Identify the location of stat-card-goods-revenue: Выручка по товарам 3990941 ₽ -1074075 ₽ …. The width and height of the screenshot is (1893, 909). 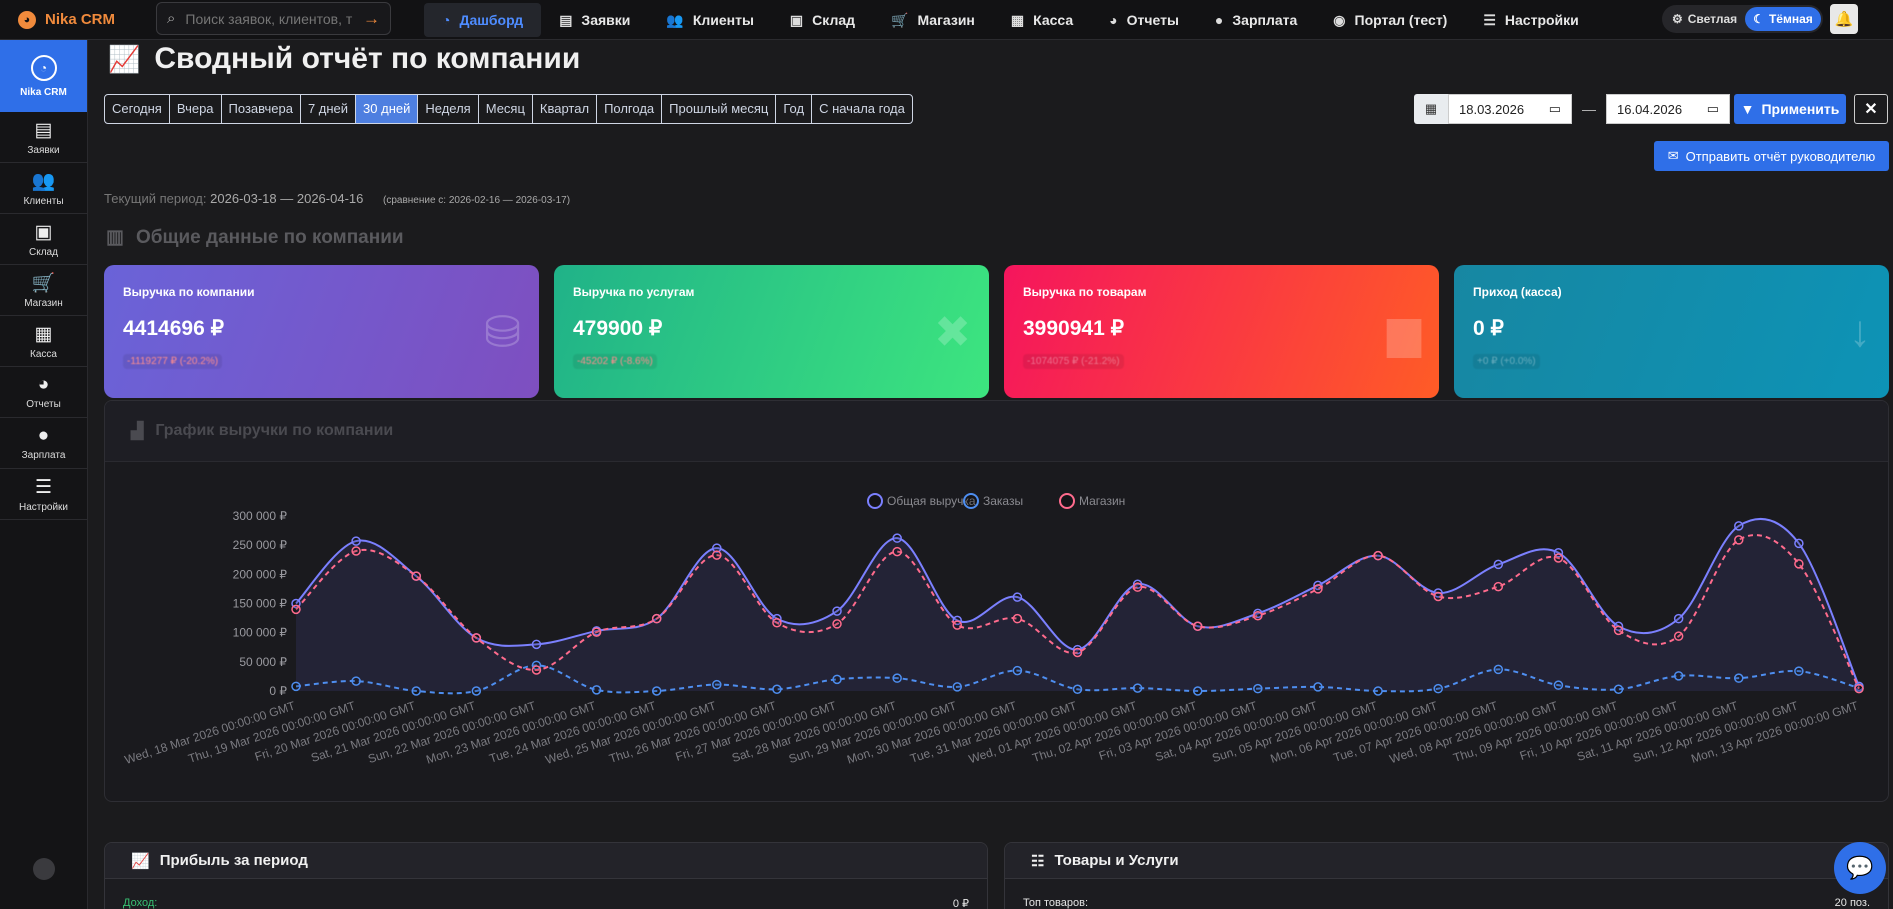
(1221, 331).